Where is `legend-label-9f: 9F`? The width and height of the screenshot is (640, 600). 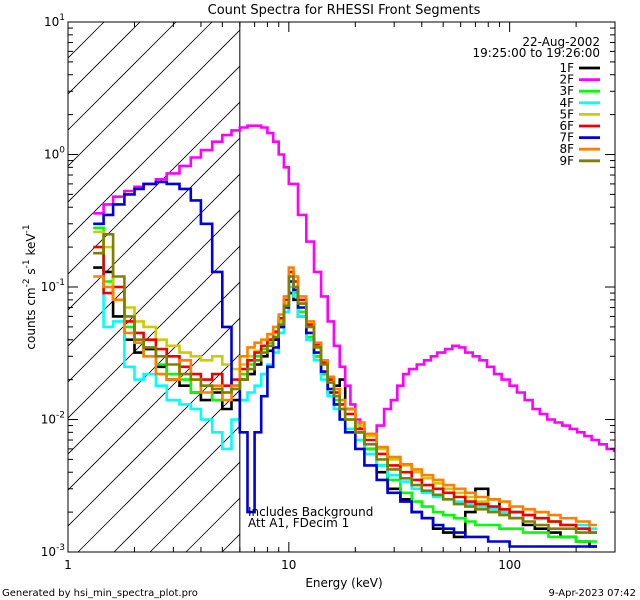 legend-label-9f: 9F is located at coordinates (566, 161).